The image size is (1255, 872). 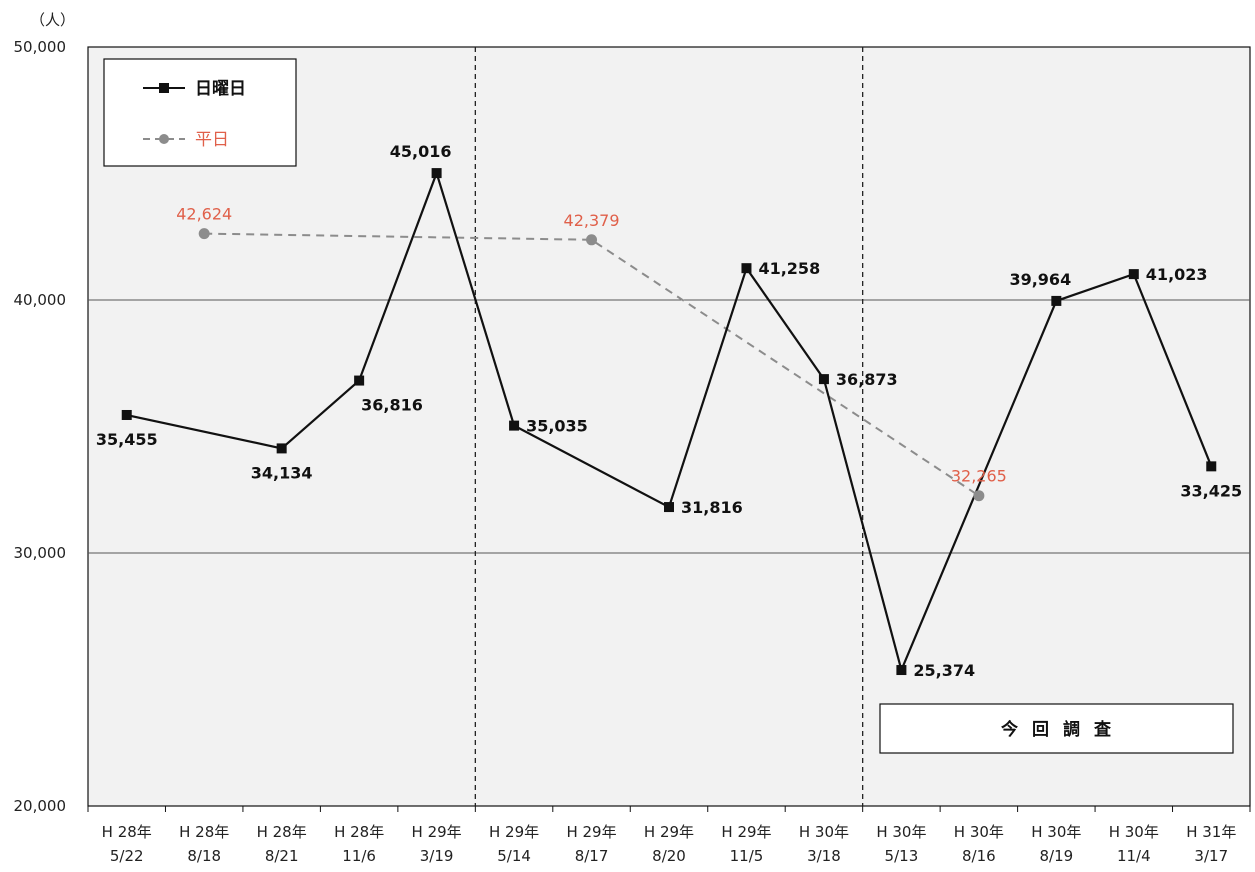 I want to click on y-tick-label: 50,000, so click(x=40, y=47).